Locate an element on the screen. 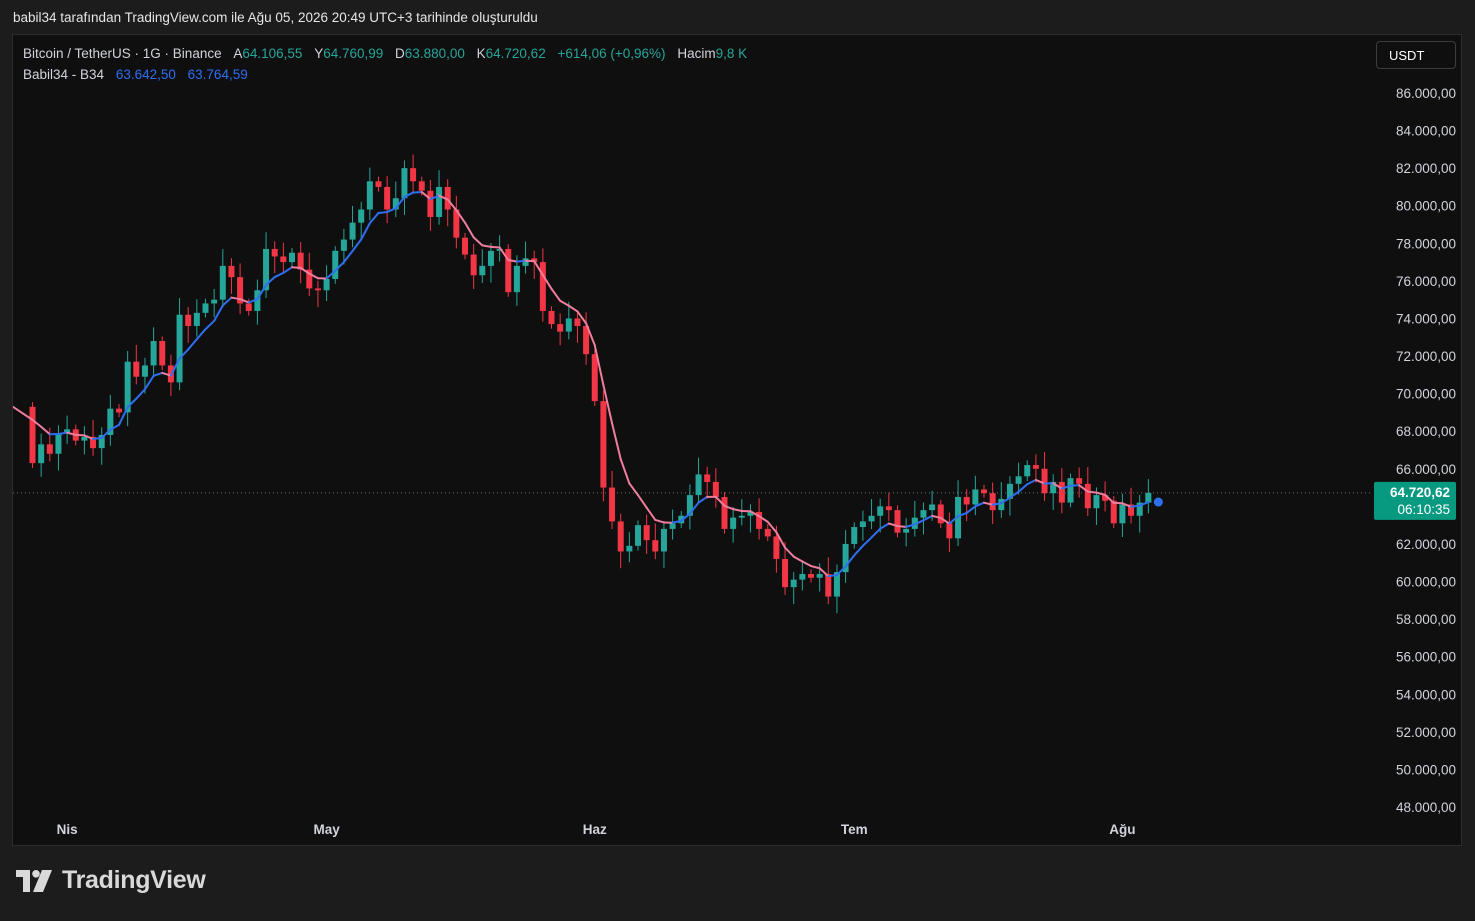 The height and width of the screenshot is (921, 1475). symbol-name: Bitcoin / TetherUS · 1G · Binance is located at coordinates (122, 53).